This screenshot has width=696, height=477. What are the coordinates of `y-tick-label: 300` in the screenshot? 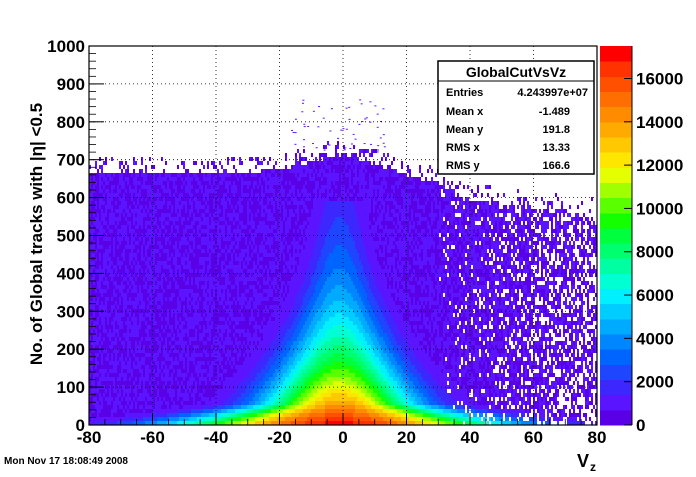 It's located at (71, 311).